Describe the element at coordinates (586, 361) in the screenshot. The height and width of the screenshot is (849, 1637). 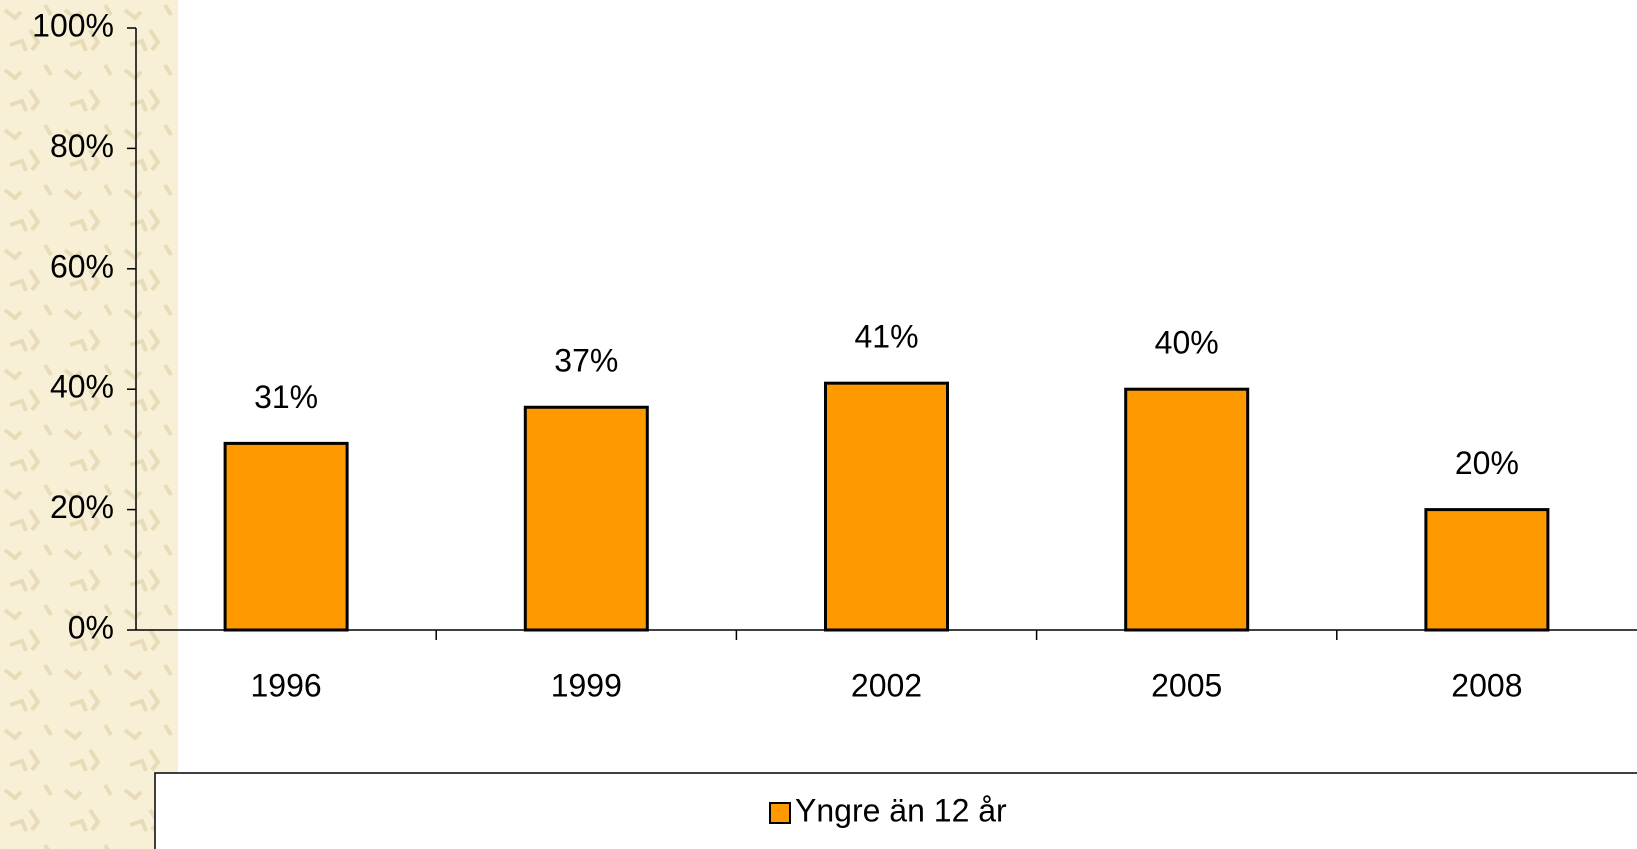
I see `value-label: 37%` at that location.